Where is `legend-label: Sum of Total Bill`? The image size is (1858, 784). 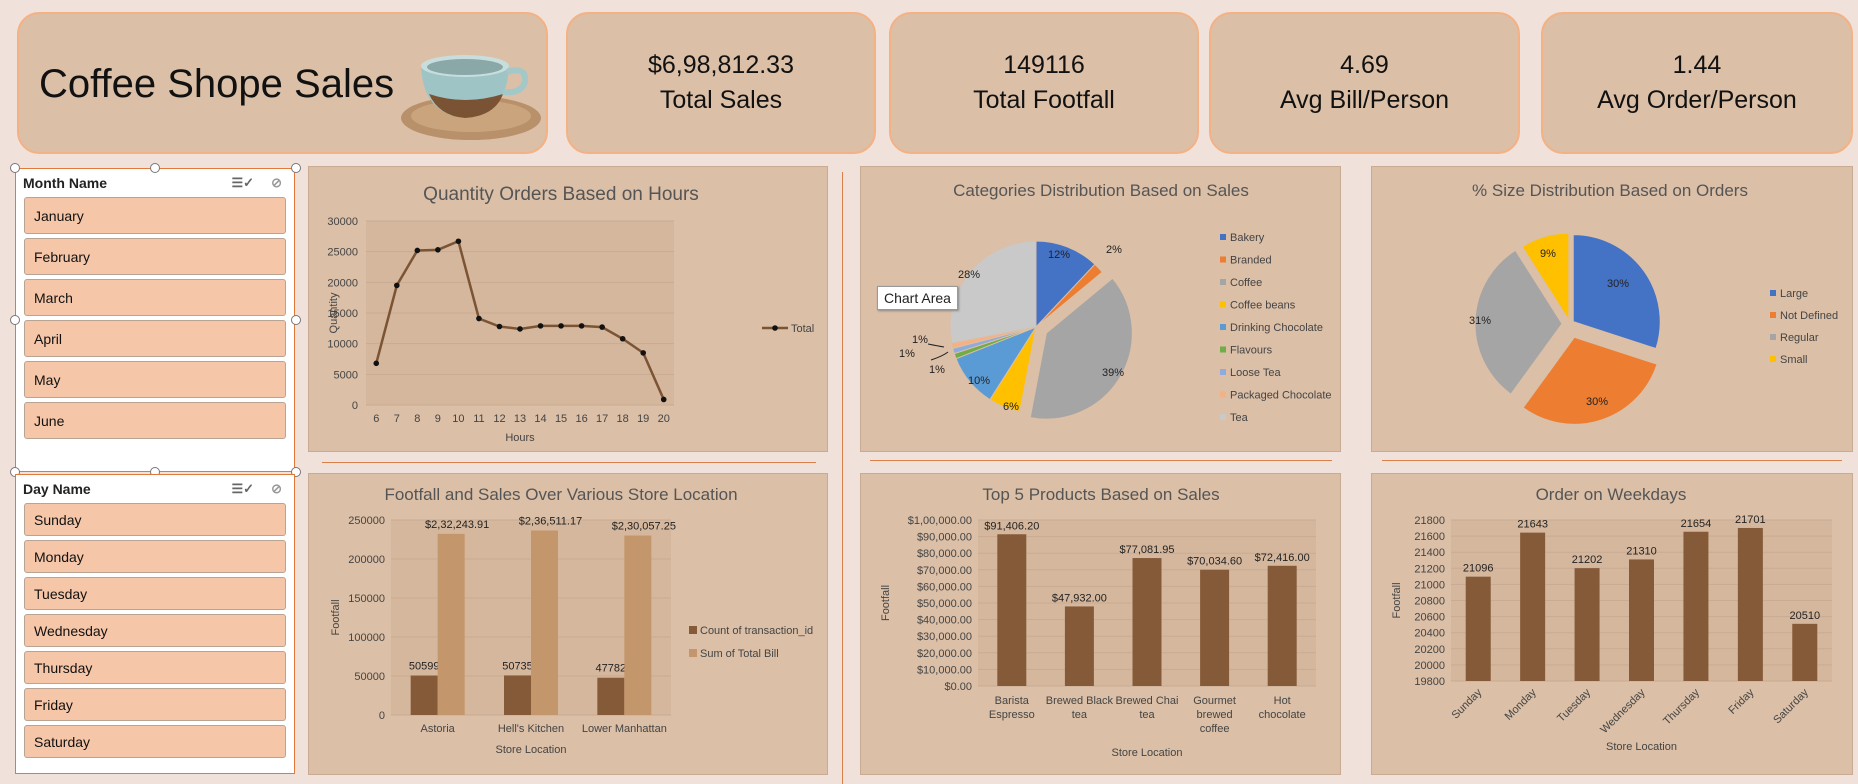 legend-label: Sum of Total Bill is located at coordinates (739, 654).